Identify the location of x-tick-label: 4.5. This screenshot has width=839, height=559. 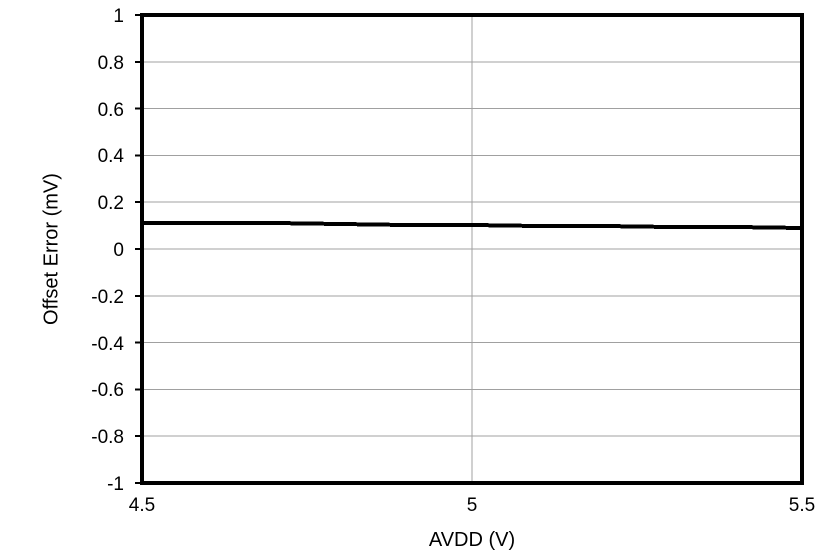
(142, 505).